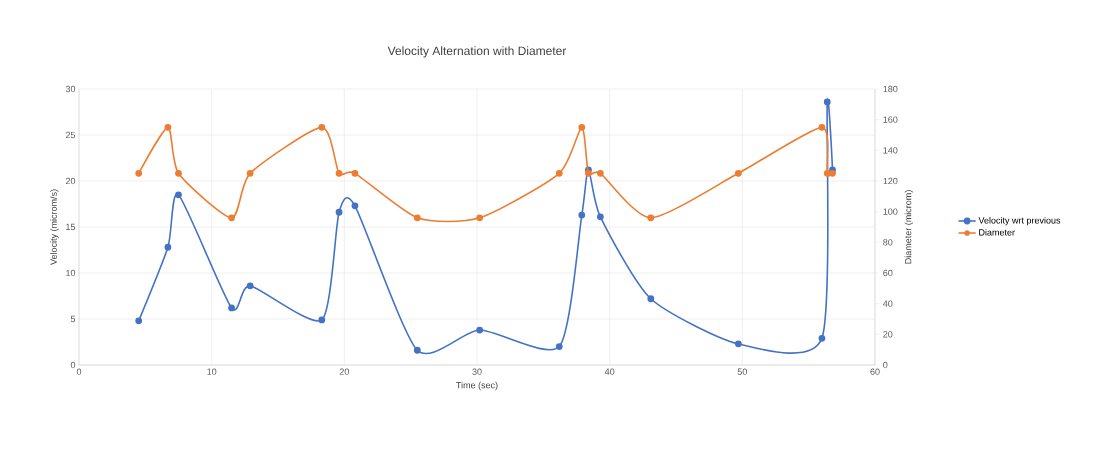  What do you see at coordinates (997, 232) in the screenshot?
I see `legend-label: Diameter` at bounding box center [997, 232].